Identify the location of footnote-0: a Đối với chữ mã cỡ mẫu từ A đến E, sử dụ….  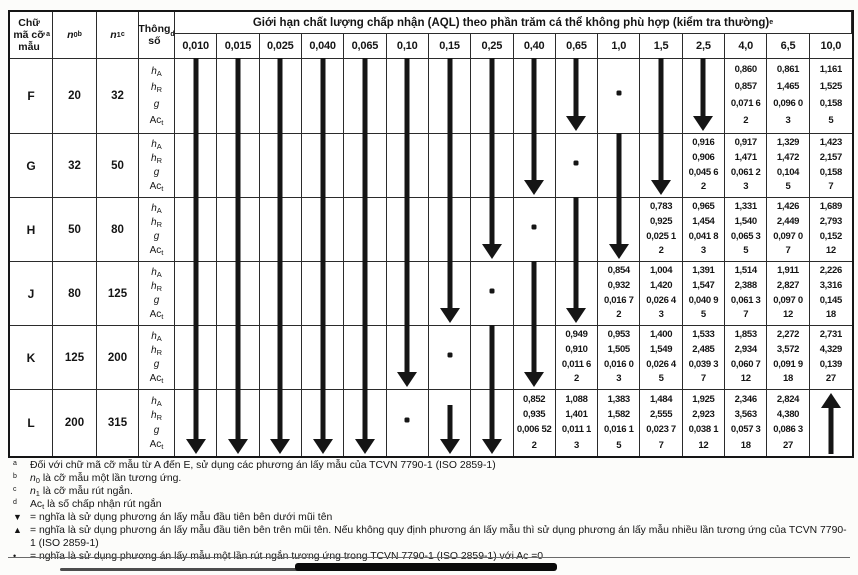
(430, 465).